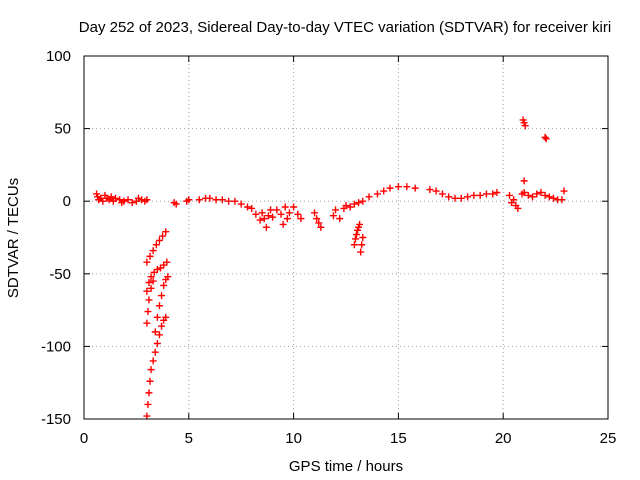 This screenshot has height=480, width=640. I want to click on y-tick-label: 50, so click(62, 129).